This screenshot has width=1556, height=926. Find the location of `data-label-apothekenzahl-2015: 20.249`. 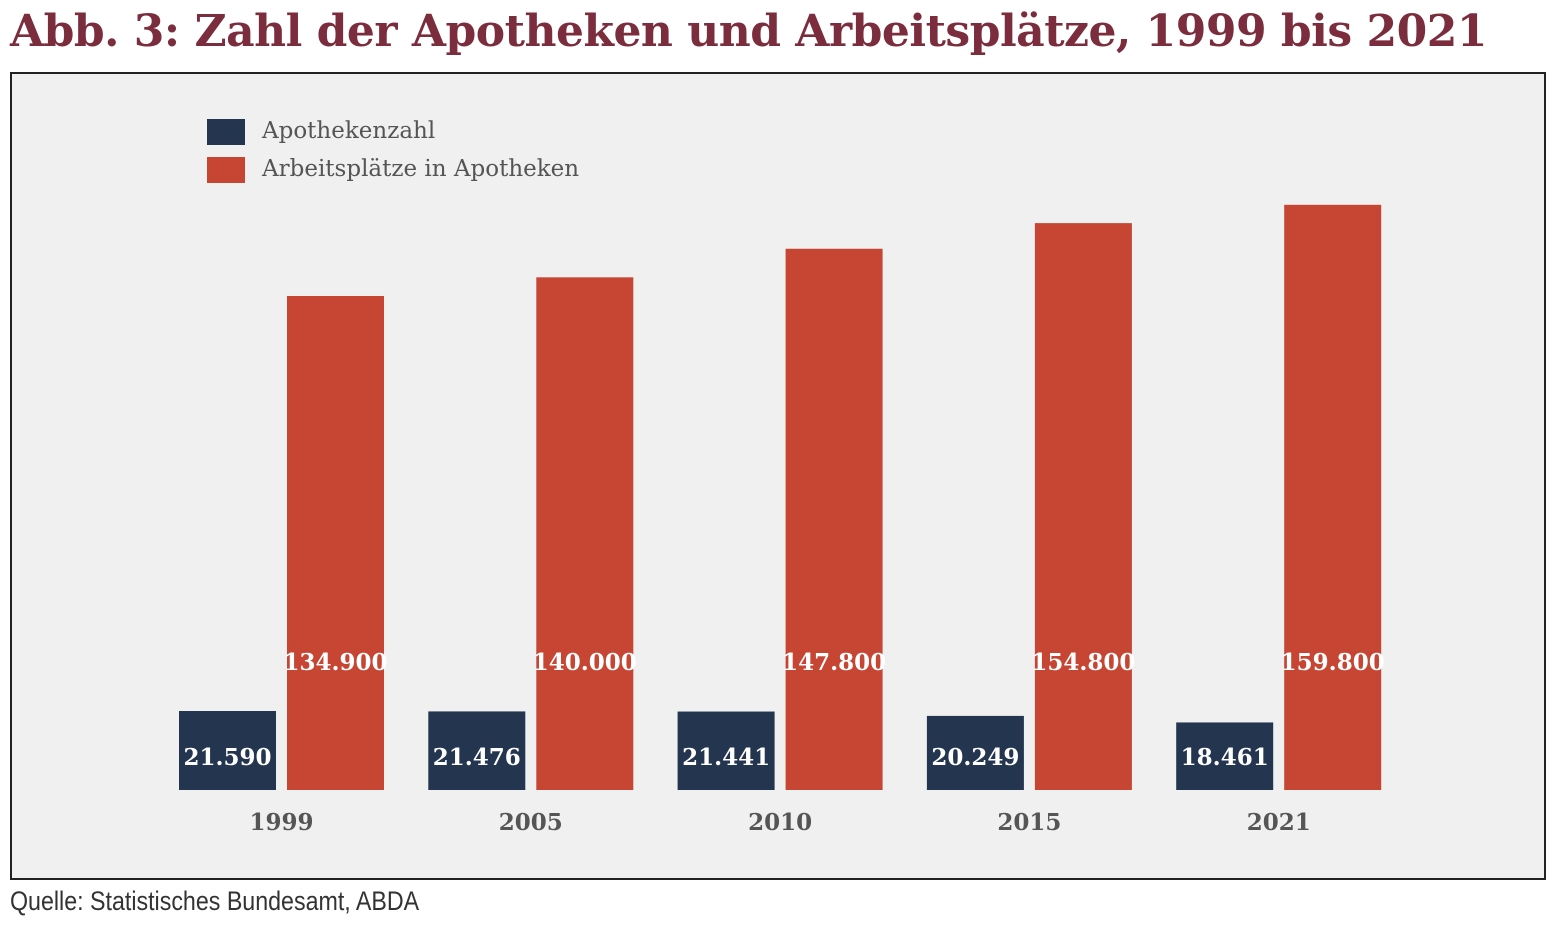

data-label-apothekenzahl-2015: 20.249 is located at coordinates (975, 757).